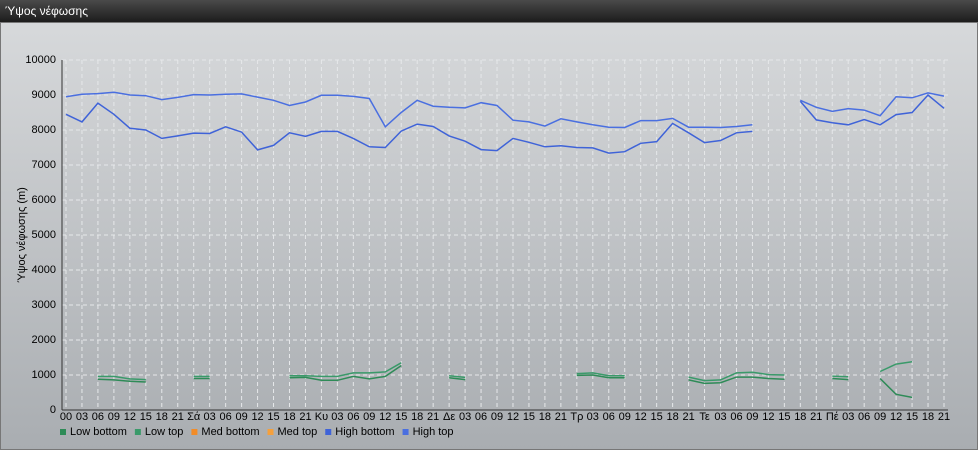 The height and width of the screenshot is (450, 978). Describe the element at coordinates (230, 432) in the screenshot. I see `legend-label: Med bottom` at that location.